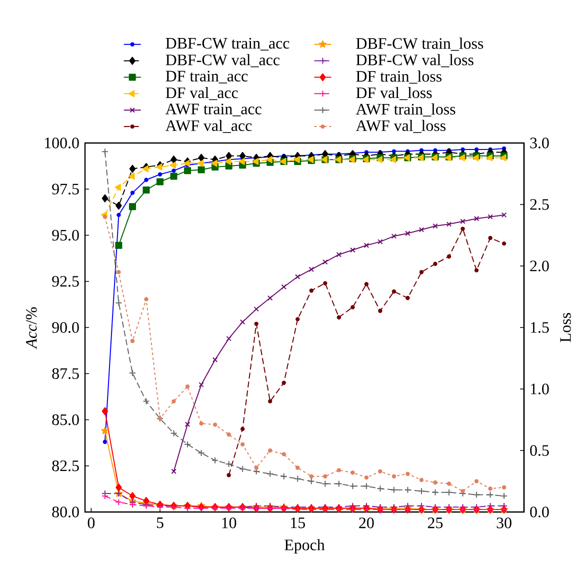  Describe the element at coordinates (65, 235) in the screenshot. I see `y-tick-label: 95.0` at that location.